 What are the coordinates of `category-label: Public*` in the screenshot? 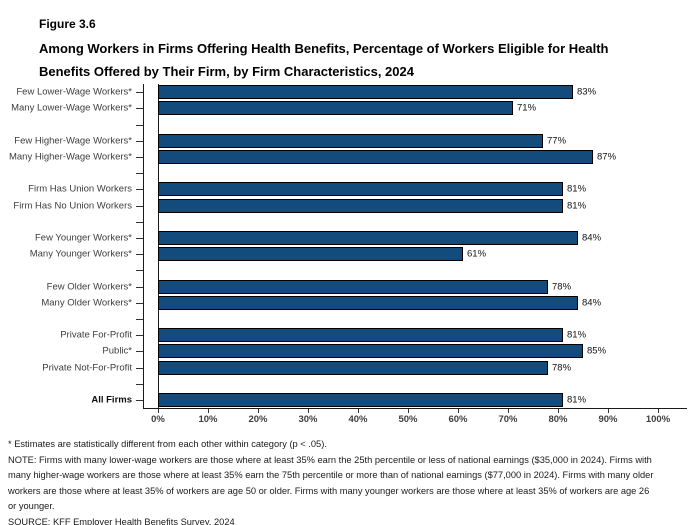 It's located at (117, 351).